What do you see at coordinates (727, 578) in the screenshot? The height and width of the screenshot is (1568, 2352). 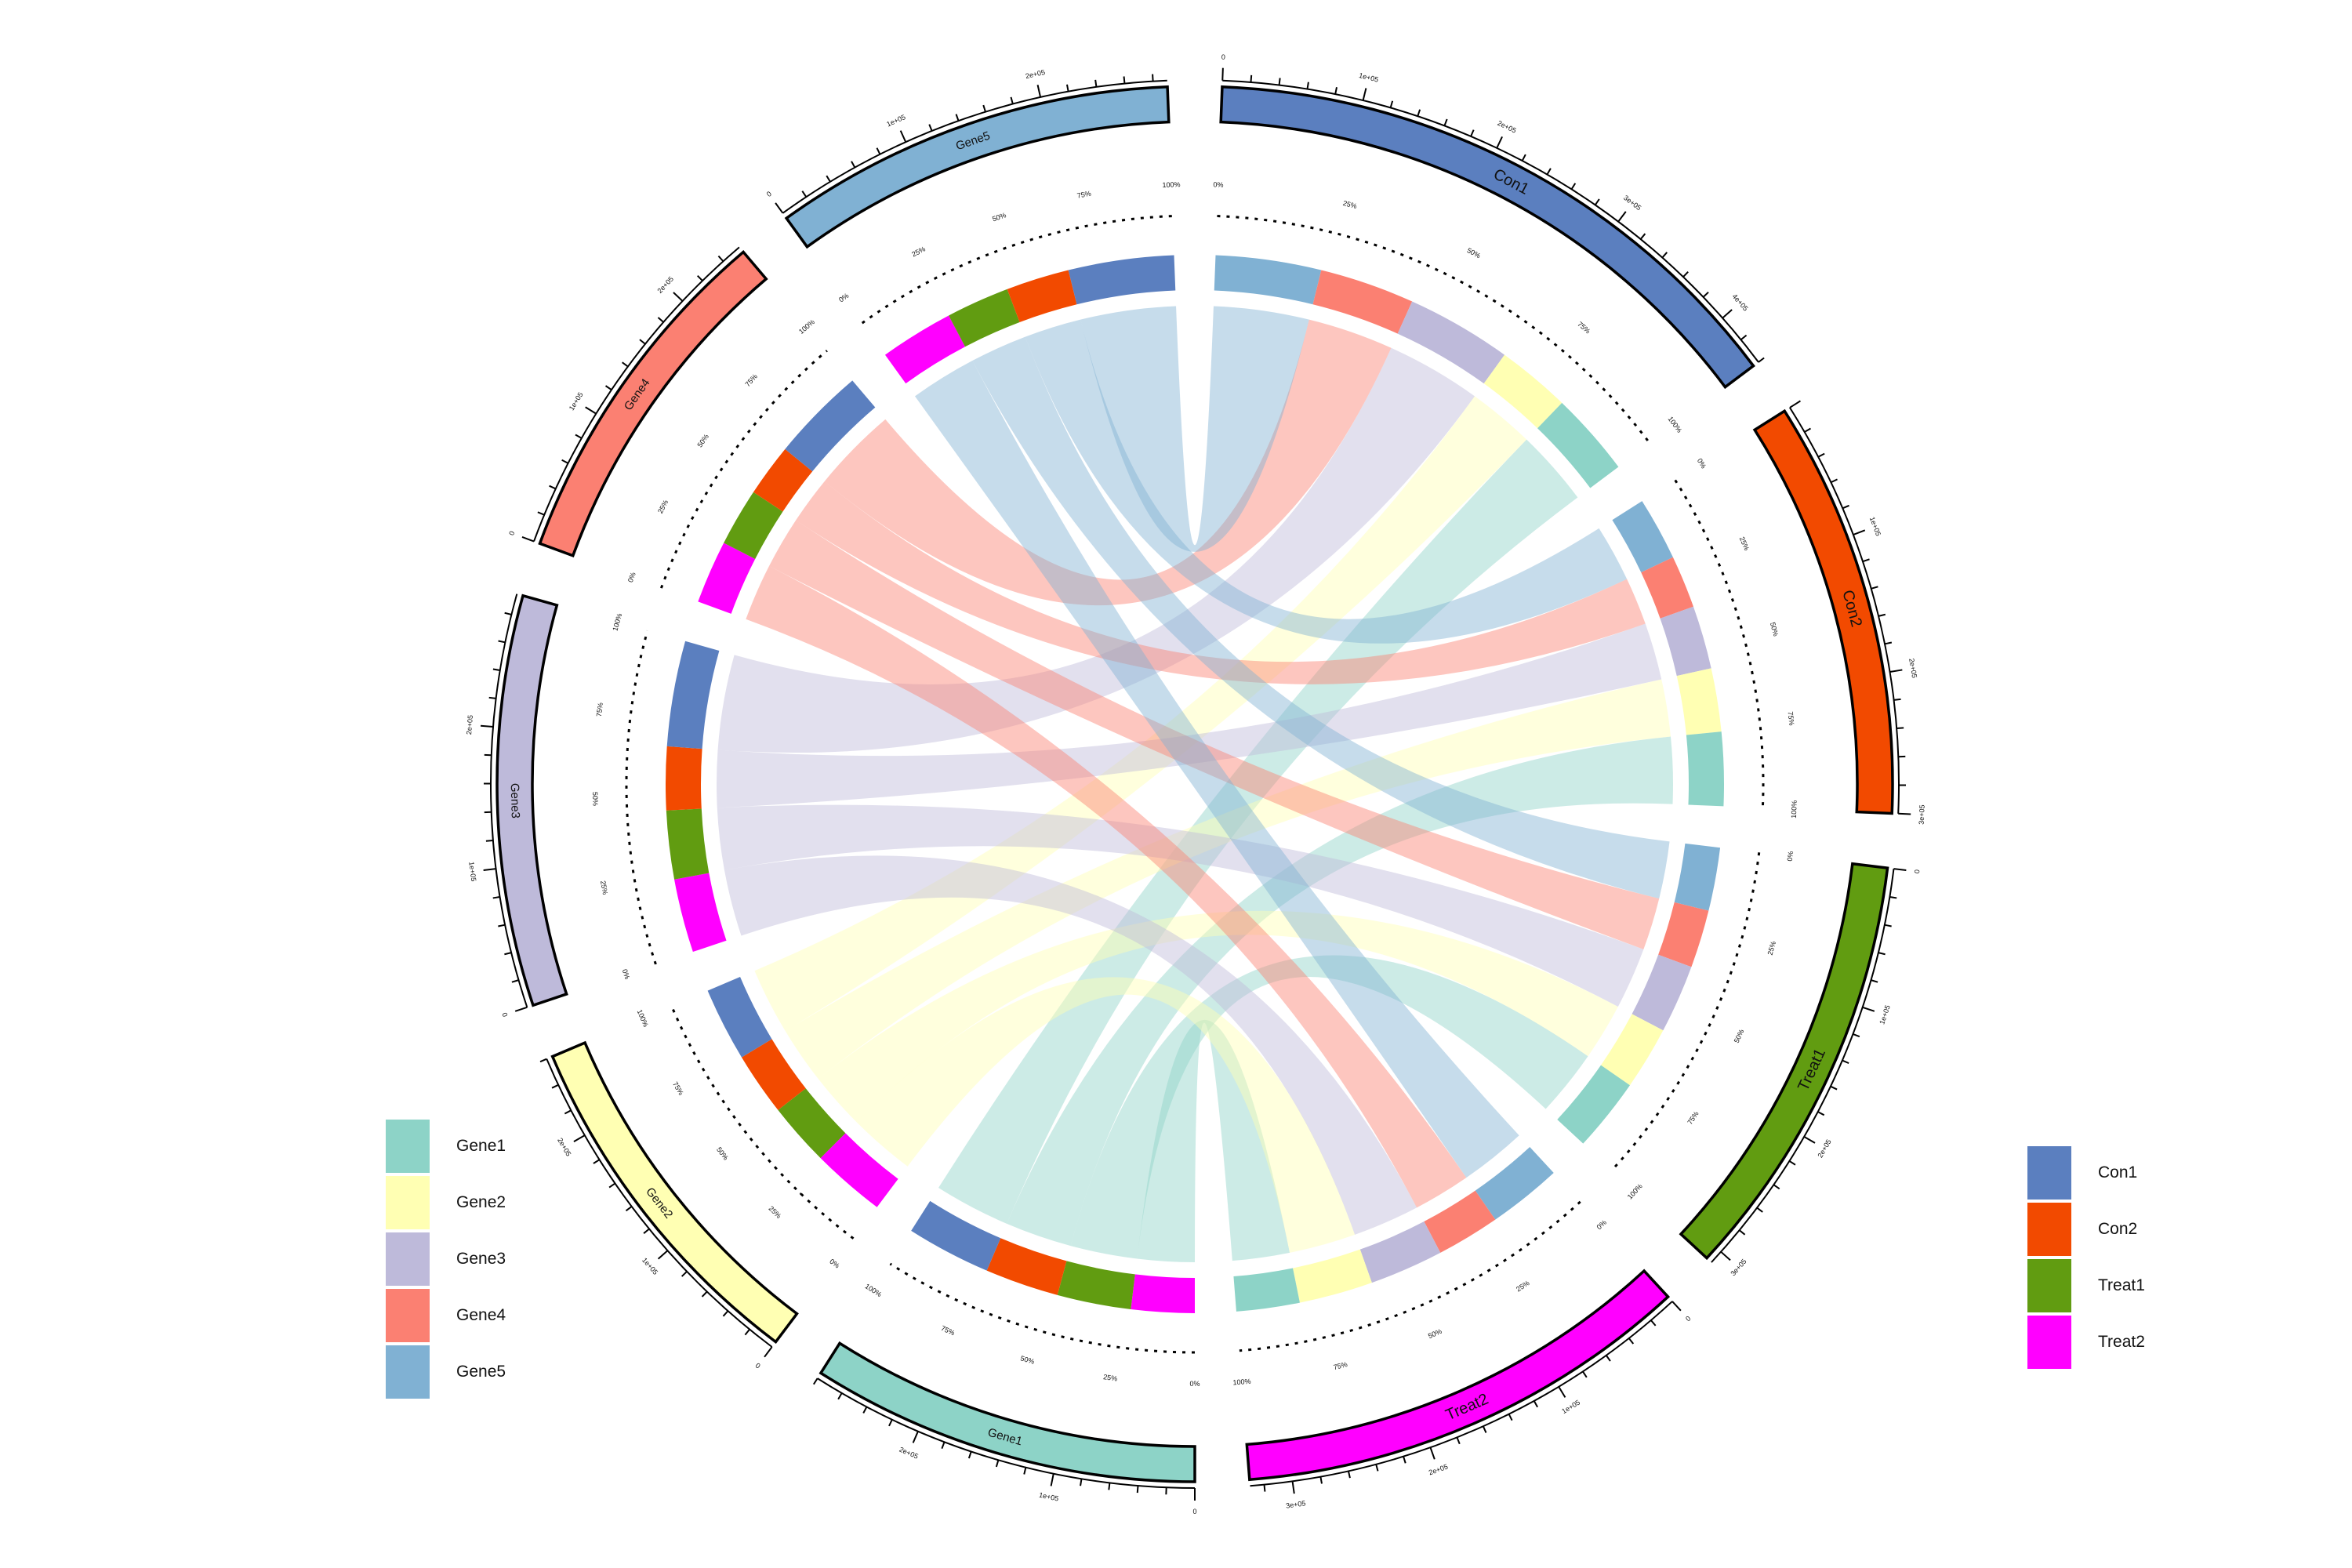 I see `segment-gene4-treat2` at bounding box center [727, 578].